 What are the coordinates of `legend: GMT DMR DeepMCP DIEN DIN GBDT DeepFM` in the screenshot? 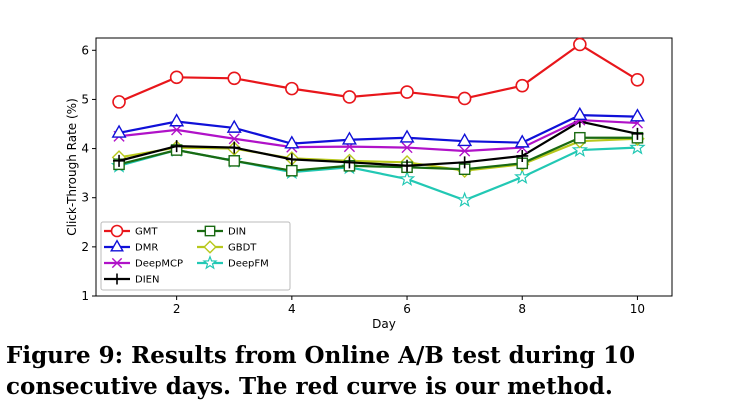 It's located at (195, 256).